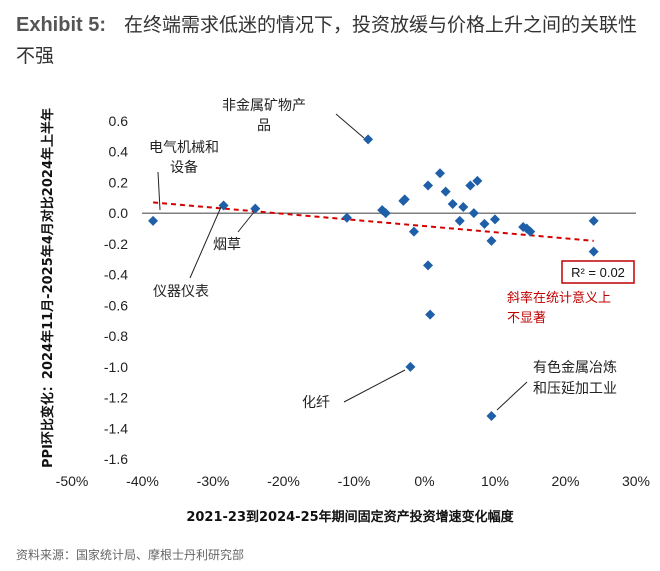  Describe the element at coordinates (373, 221) in the screenshot. I see `trend-line` at that location.